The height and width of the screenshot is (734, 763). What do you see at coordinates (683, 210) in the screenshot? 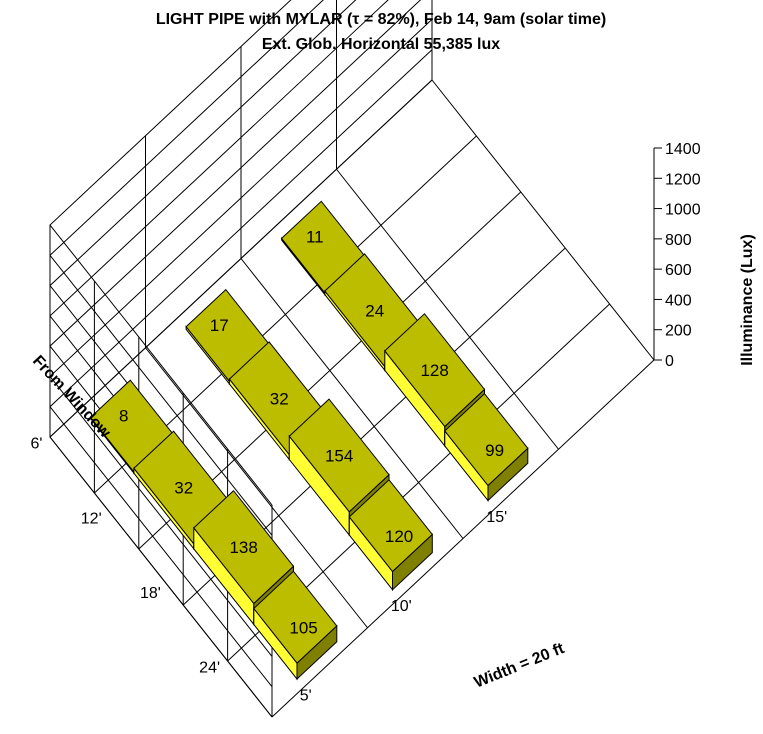
I see `z-tick-label: 1000` at bounding box center [683, 210].